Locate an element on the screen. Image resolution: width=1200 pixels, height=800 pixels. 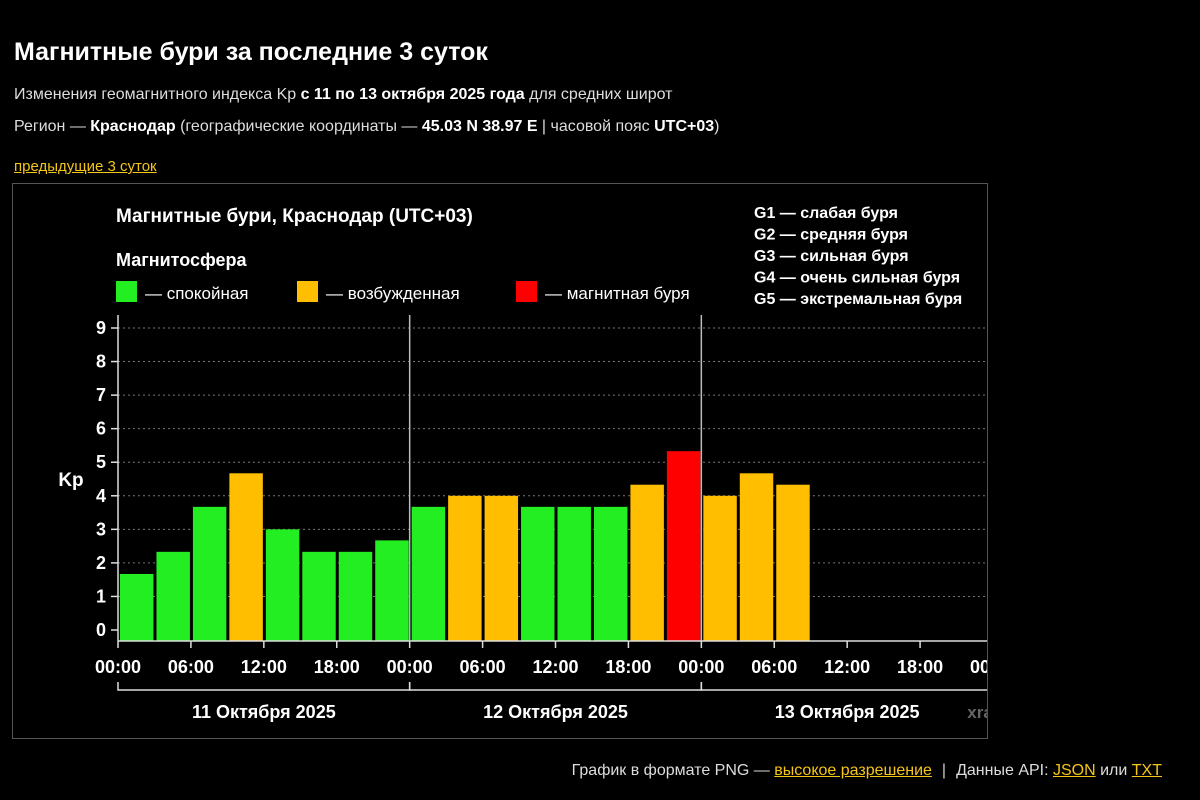
g-scale-description: G3 — сильная буря is located at coordinates (831, 256).